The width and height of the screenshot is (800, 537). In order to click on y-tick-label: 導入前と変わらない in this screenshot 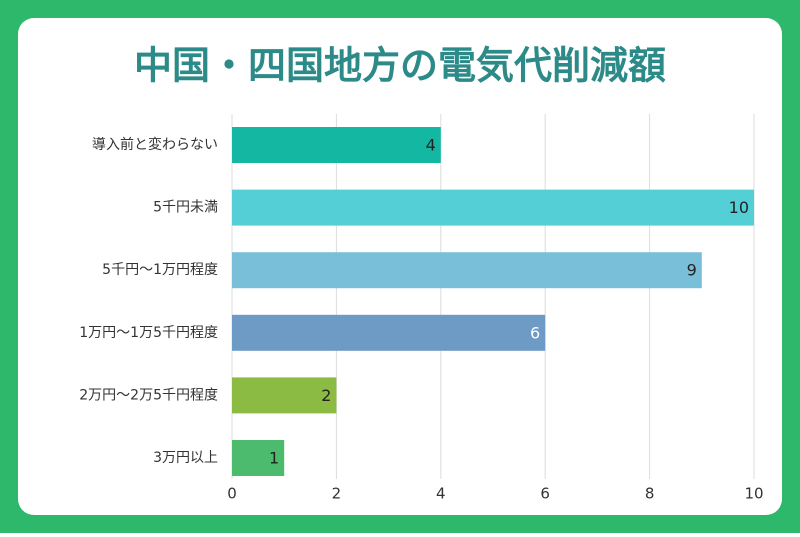, I will do `click(155, 144)`.